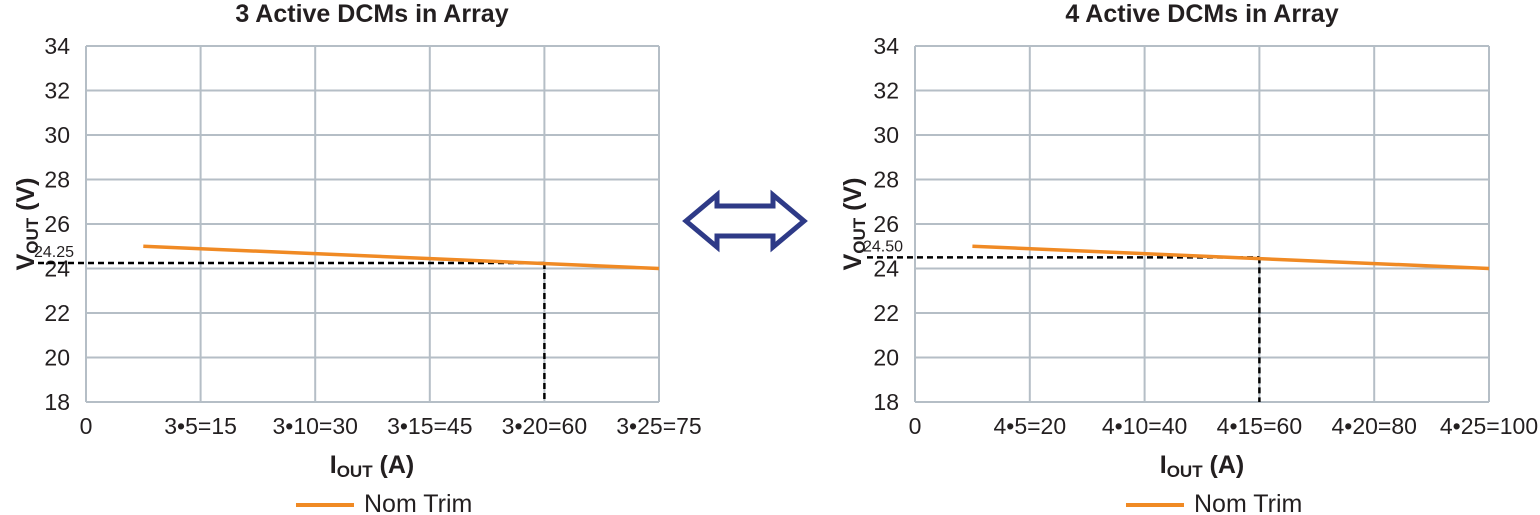 The width and height of the screenshot is (1540, 515). I want to click on x-tick-label: 4•15=60, so click(1259, 426).